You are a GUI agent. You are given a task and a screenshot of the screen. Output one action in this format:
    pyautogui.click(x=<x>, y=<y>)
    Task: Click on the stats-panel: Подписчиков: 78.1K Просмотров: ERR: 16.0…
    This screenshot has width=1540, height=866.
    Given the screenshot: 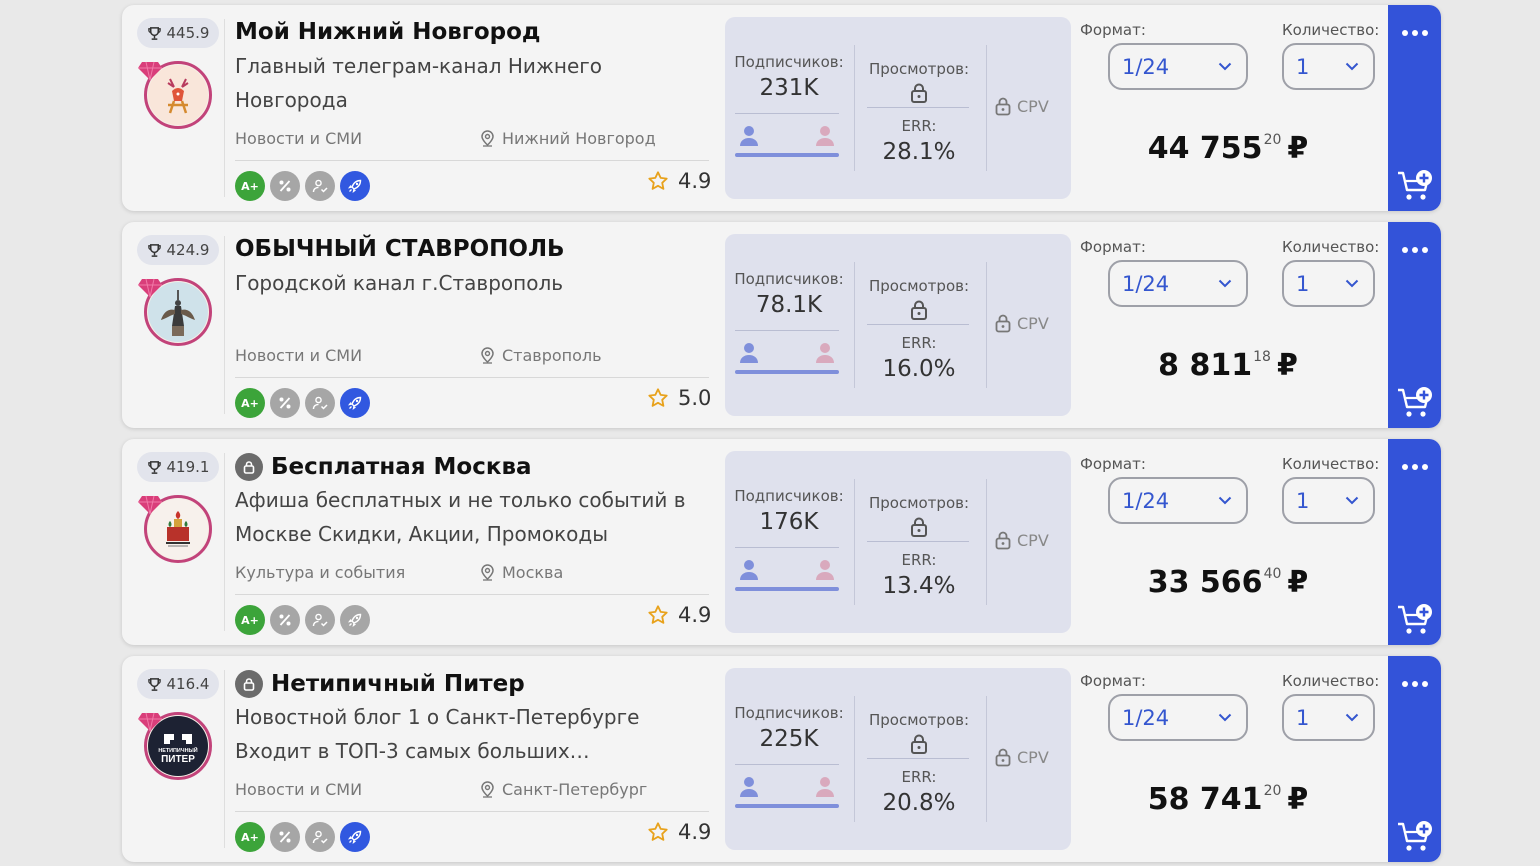 What is the action you would take?
    pyautogui.click(x=898, y=325)
    